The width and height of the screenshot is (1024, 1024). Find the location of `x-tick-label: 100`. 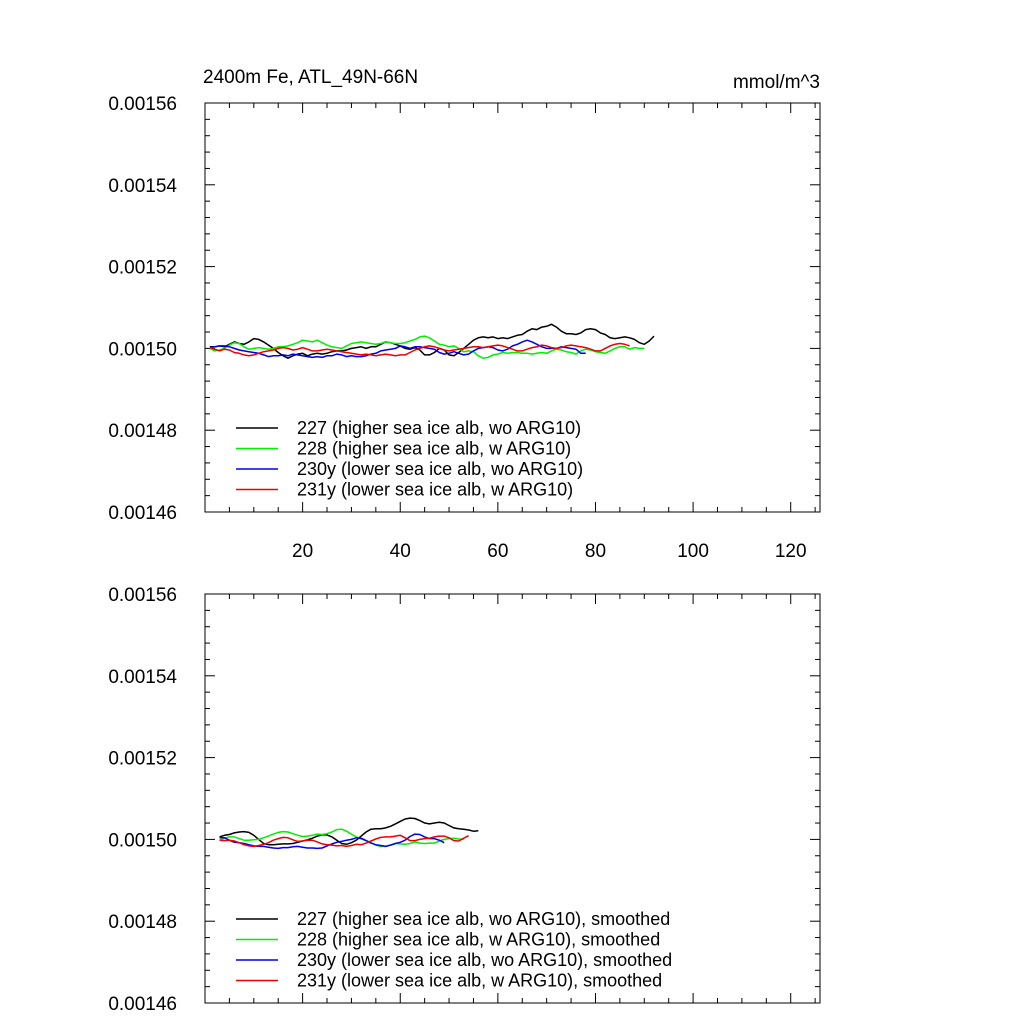

x-tick-label: 100 is located at coordinates (693, 551).